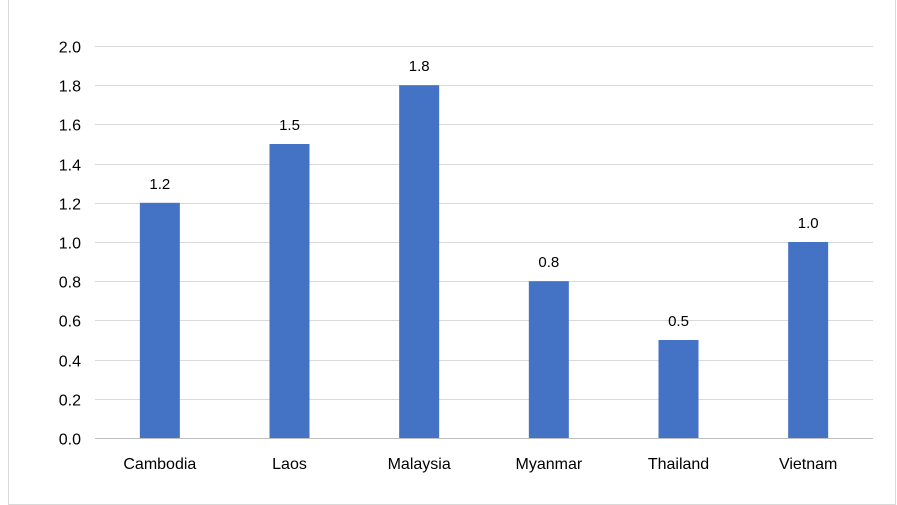 Image resolution: width=897 pixels, height=505 pixels. Describe the element at coordinates (70, 126) in the screenshot. I see `y-tick-label: 1.6` at that location.